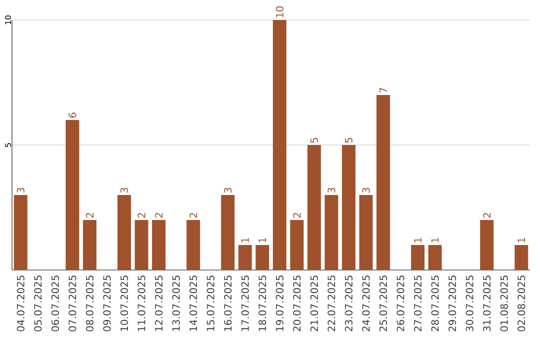 The height and width of the screenshot is (340, 540). Describe the element at coordinates (418, 304) in the screenshot. I see `x-tick-label: 27.07.2025` at that location.